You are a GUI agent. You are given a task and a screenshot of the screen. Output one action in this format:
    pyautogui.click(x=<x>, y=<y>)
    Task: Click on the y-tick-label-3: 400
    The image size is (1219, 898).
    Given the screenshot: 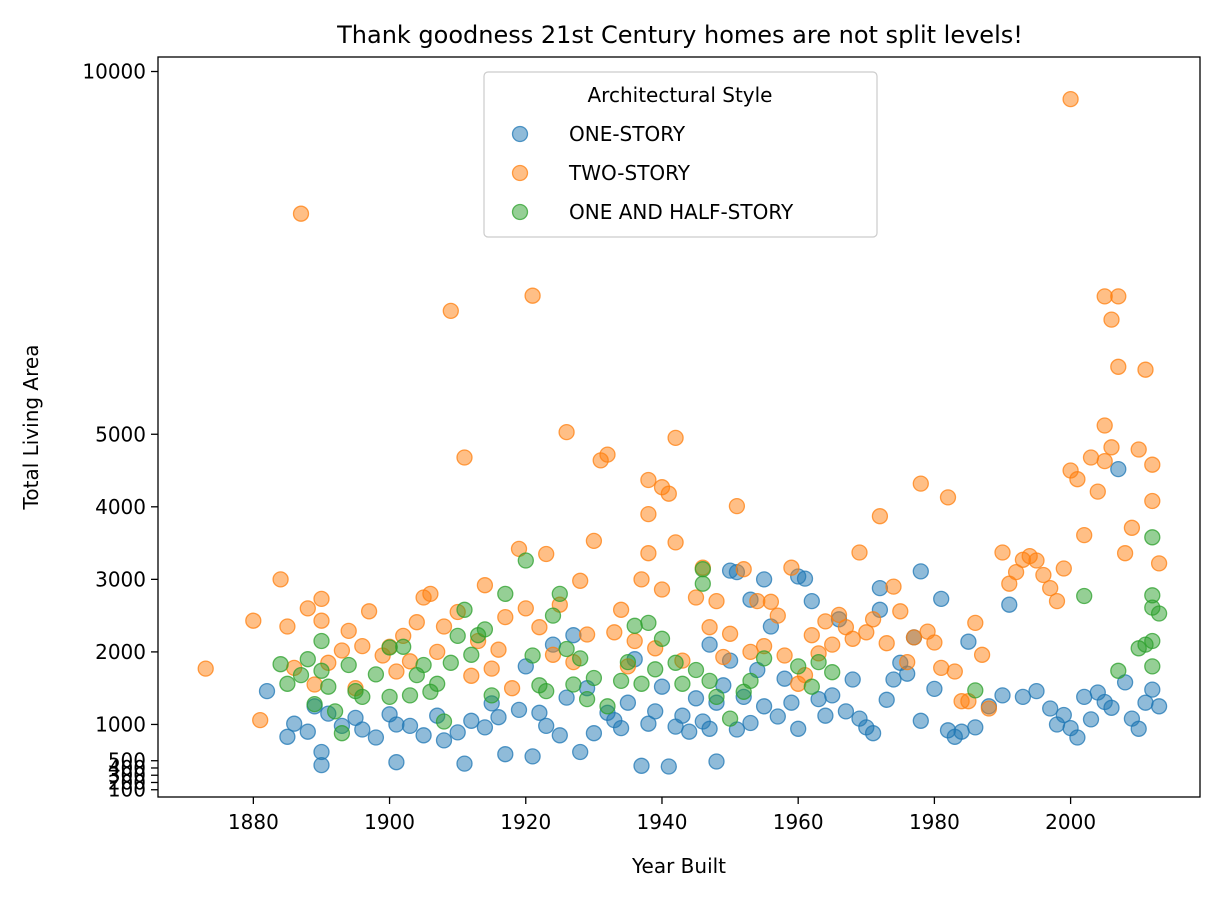 What is the action you would take?
    pyautogui.click(x=127, y=768)
    